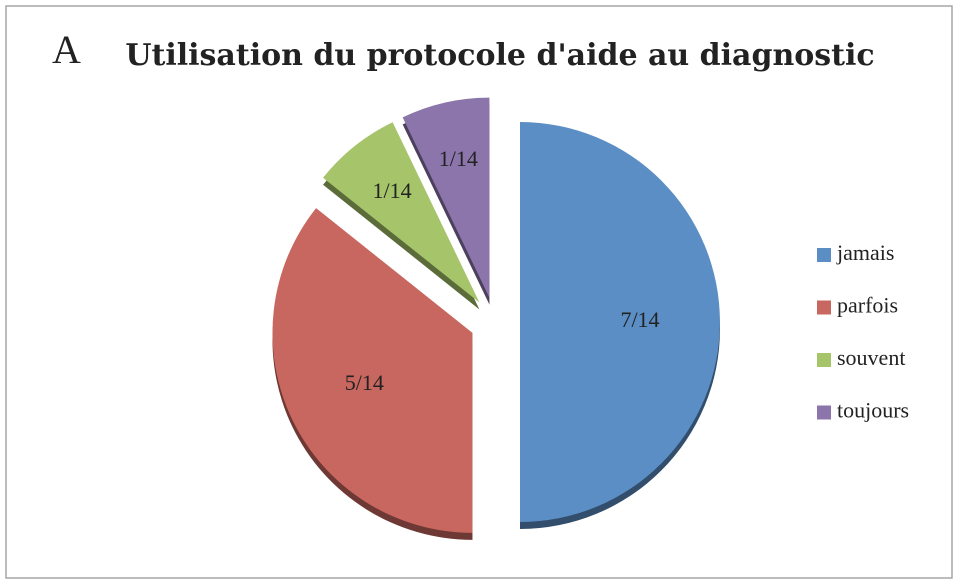 The image size is (960, 580). What do you see at coordinates (639, 319) in the screenshot?
I see `data-label: 7/14` at bounding box center [639, 319].